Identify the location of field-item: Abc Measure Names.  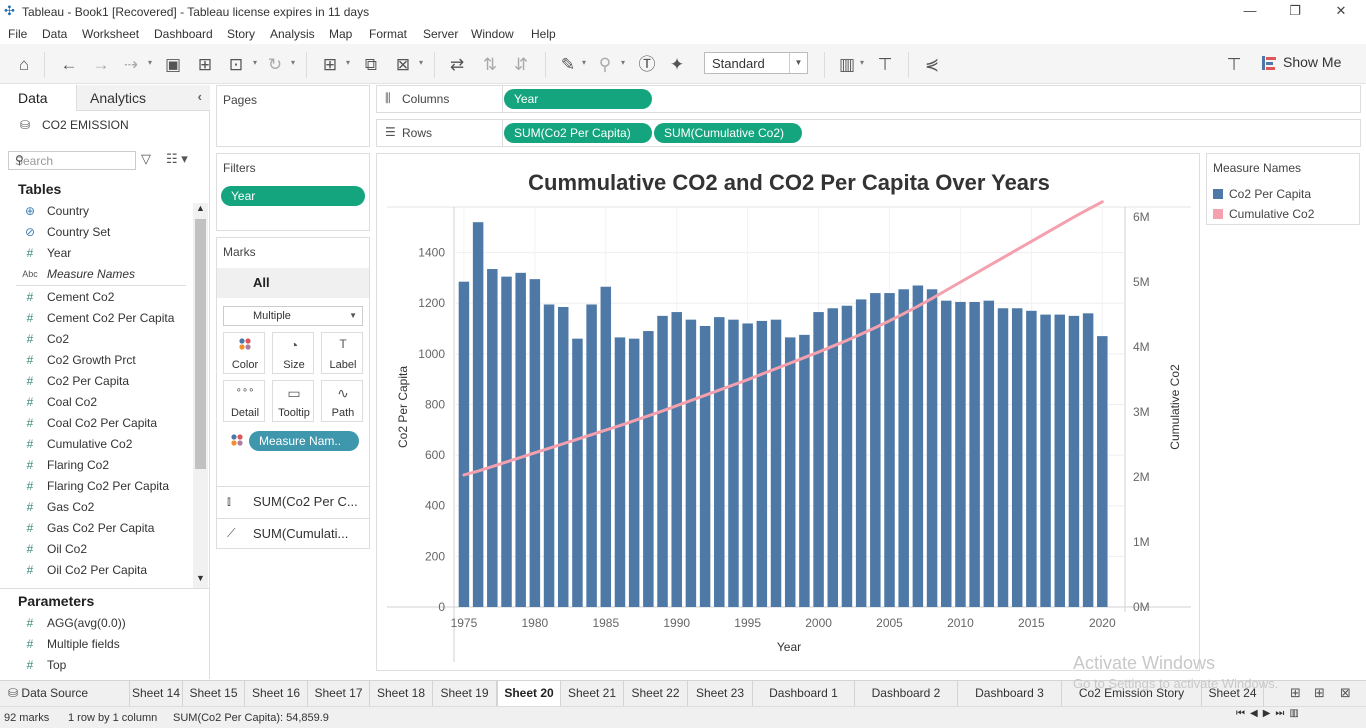
(96, 274).